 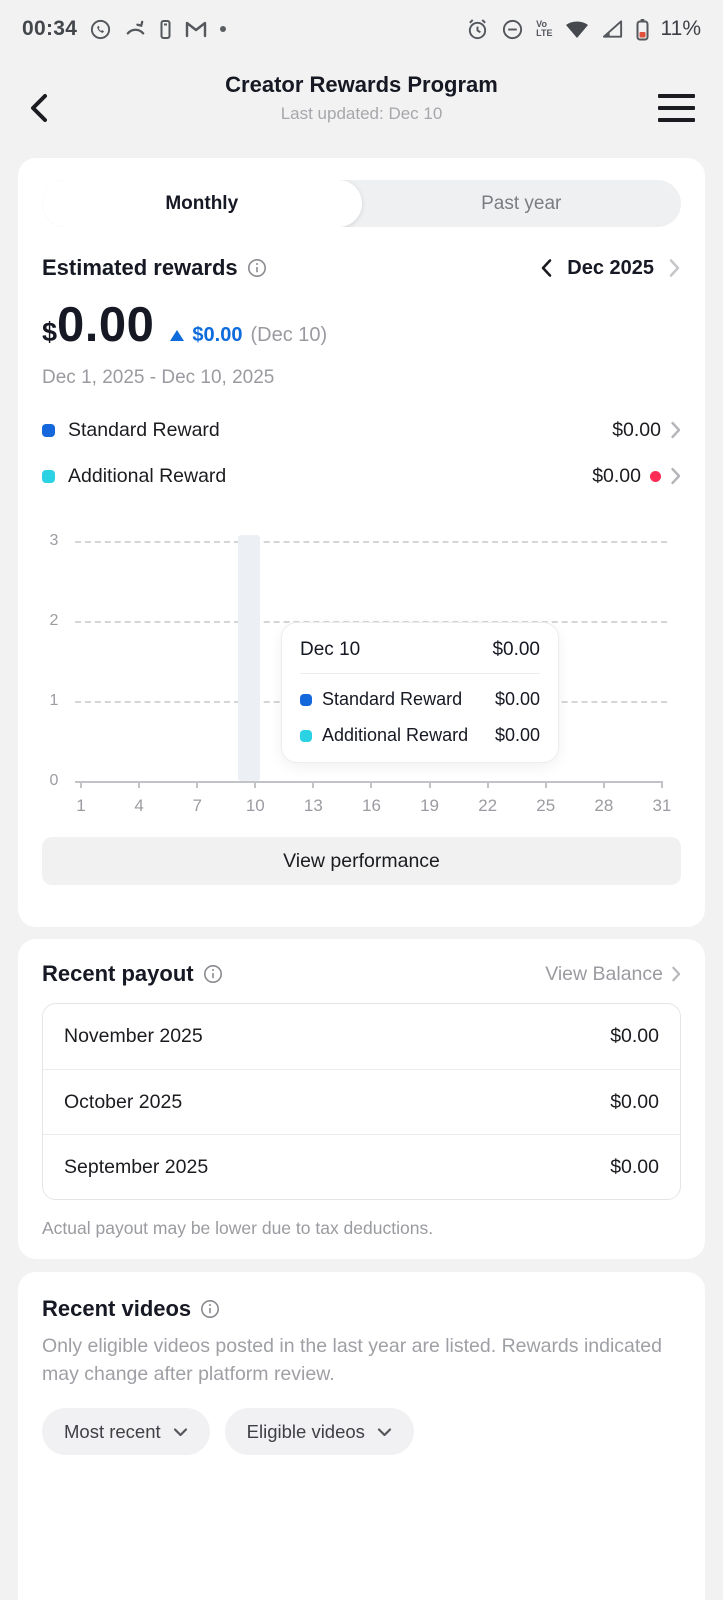 What do you see at coordinates (249, 658) in the screenshot?
I see `selected-day-highlight` at bounding box center [249, 658].